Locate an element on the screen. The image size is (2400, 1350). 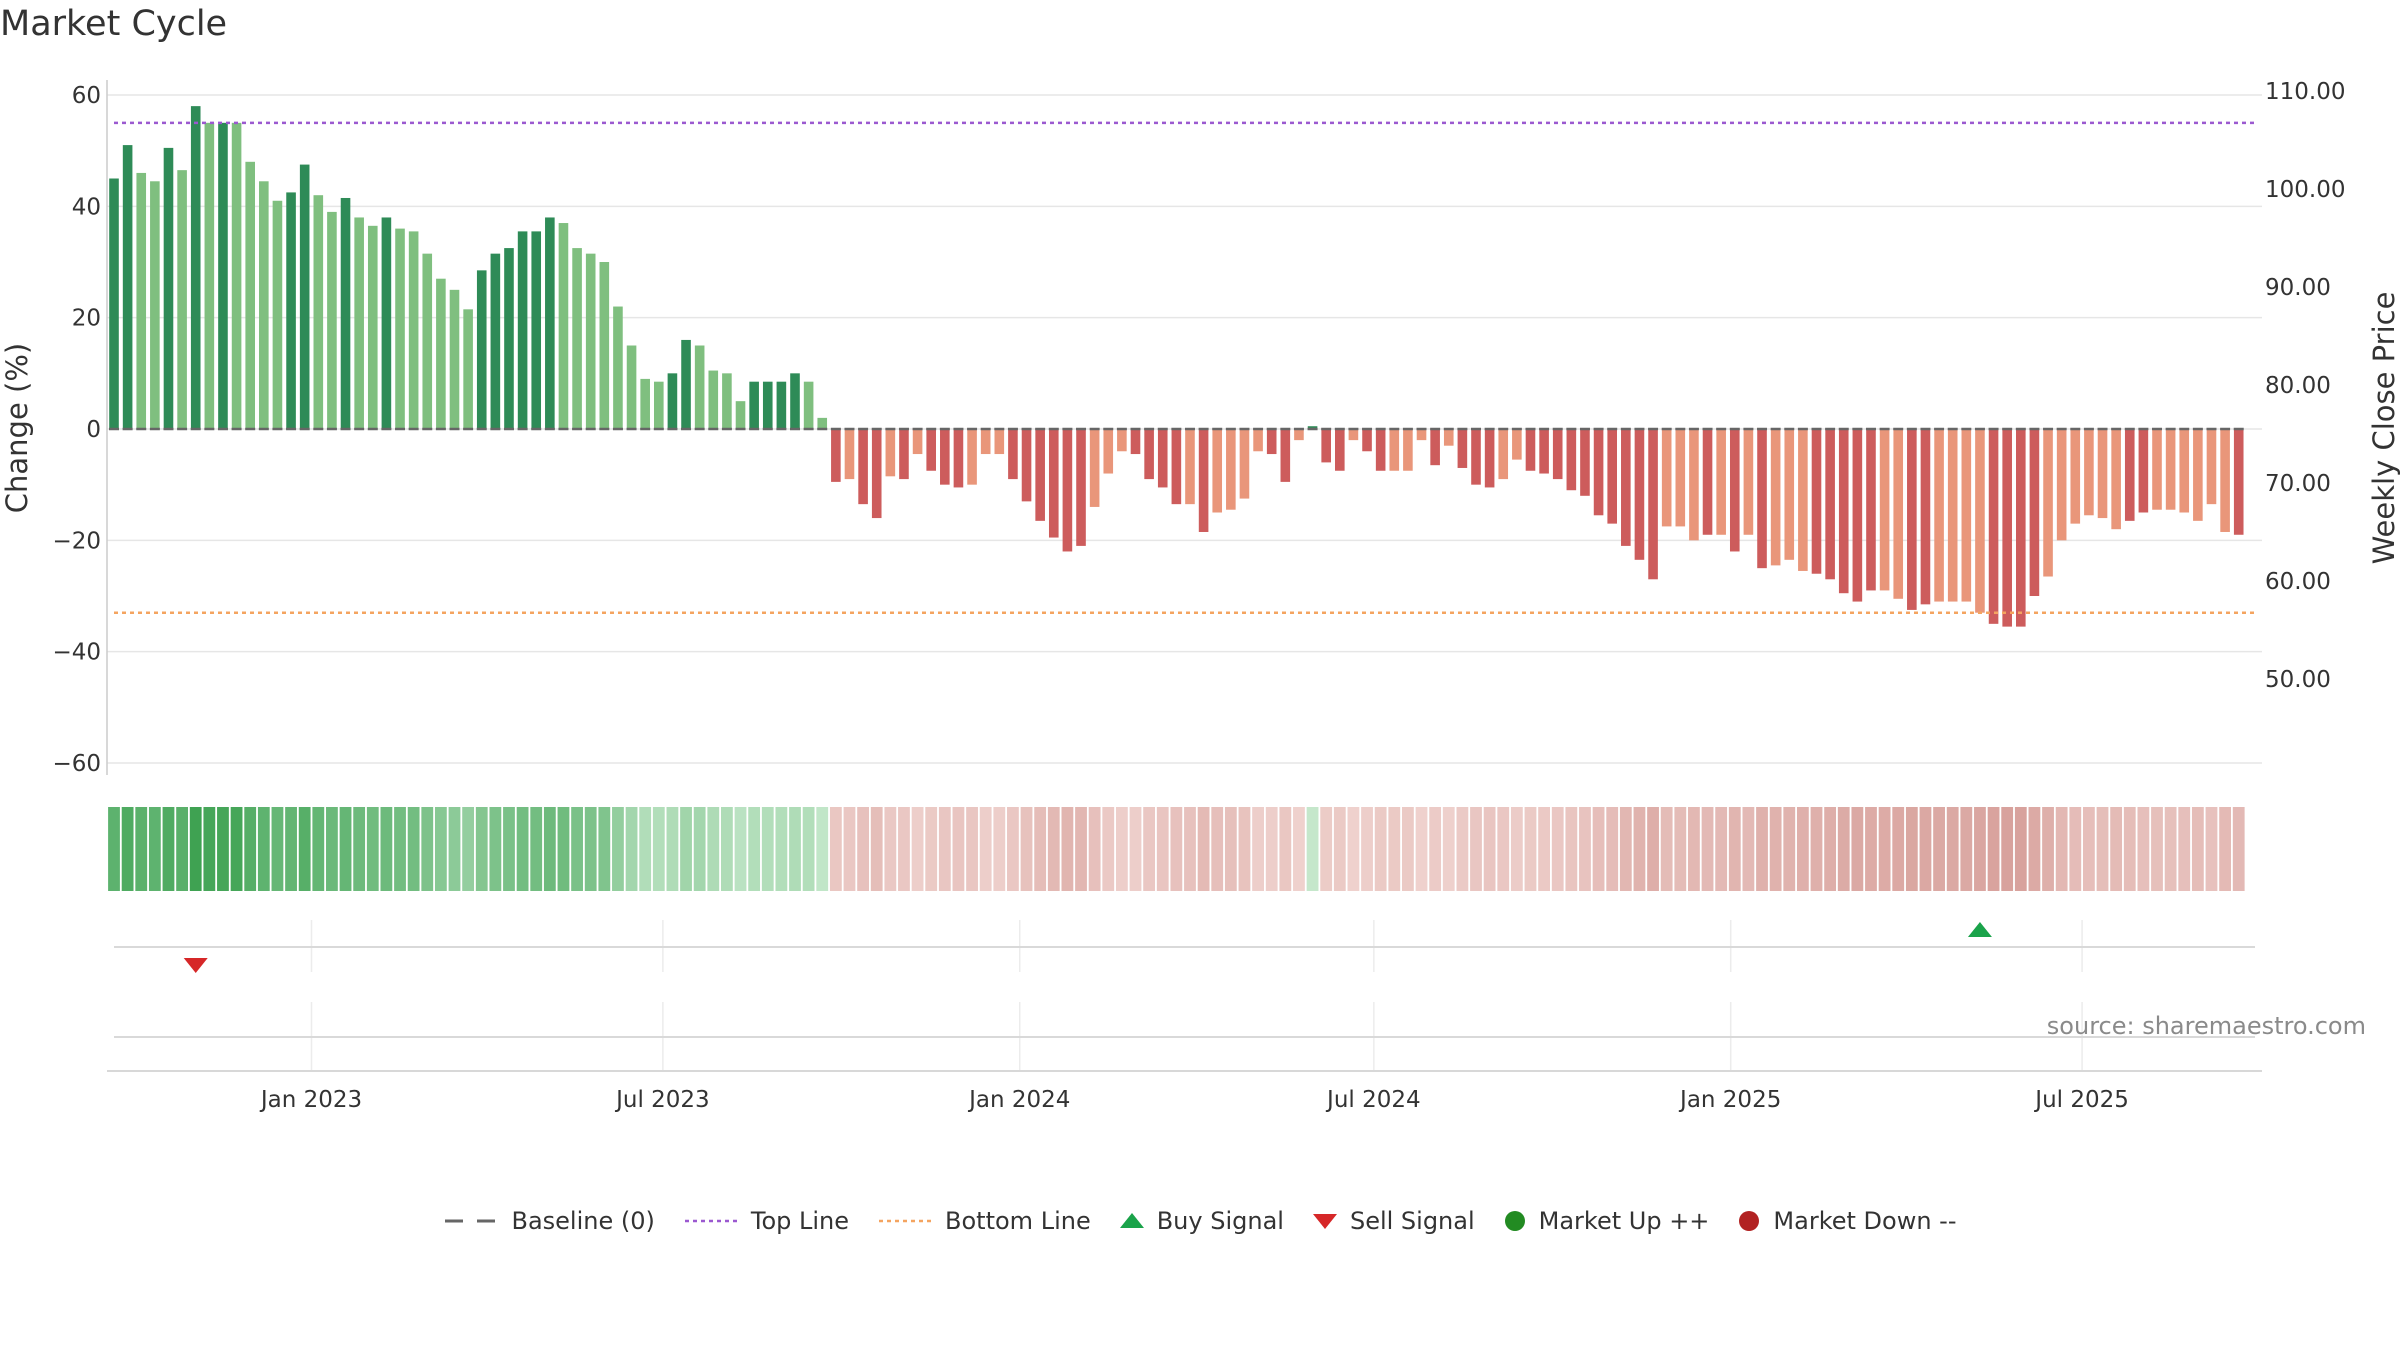
legend-label: Buy Signal is located at coordinates (1220, 1221).